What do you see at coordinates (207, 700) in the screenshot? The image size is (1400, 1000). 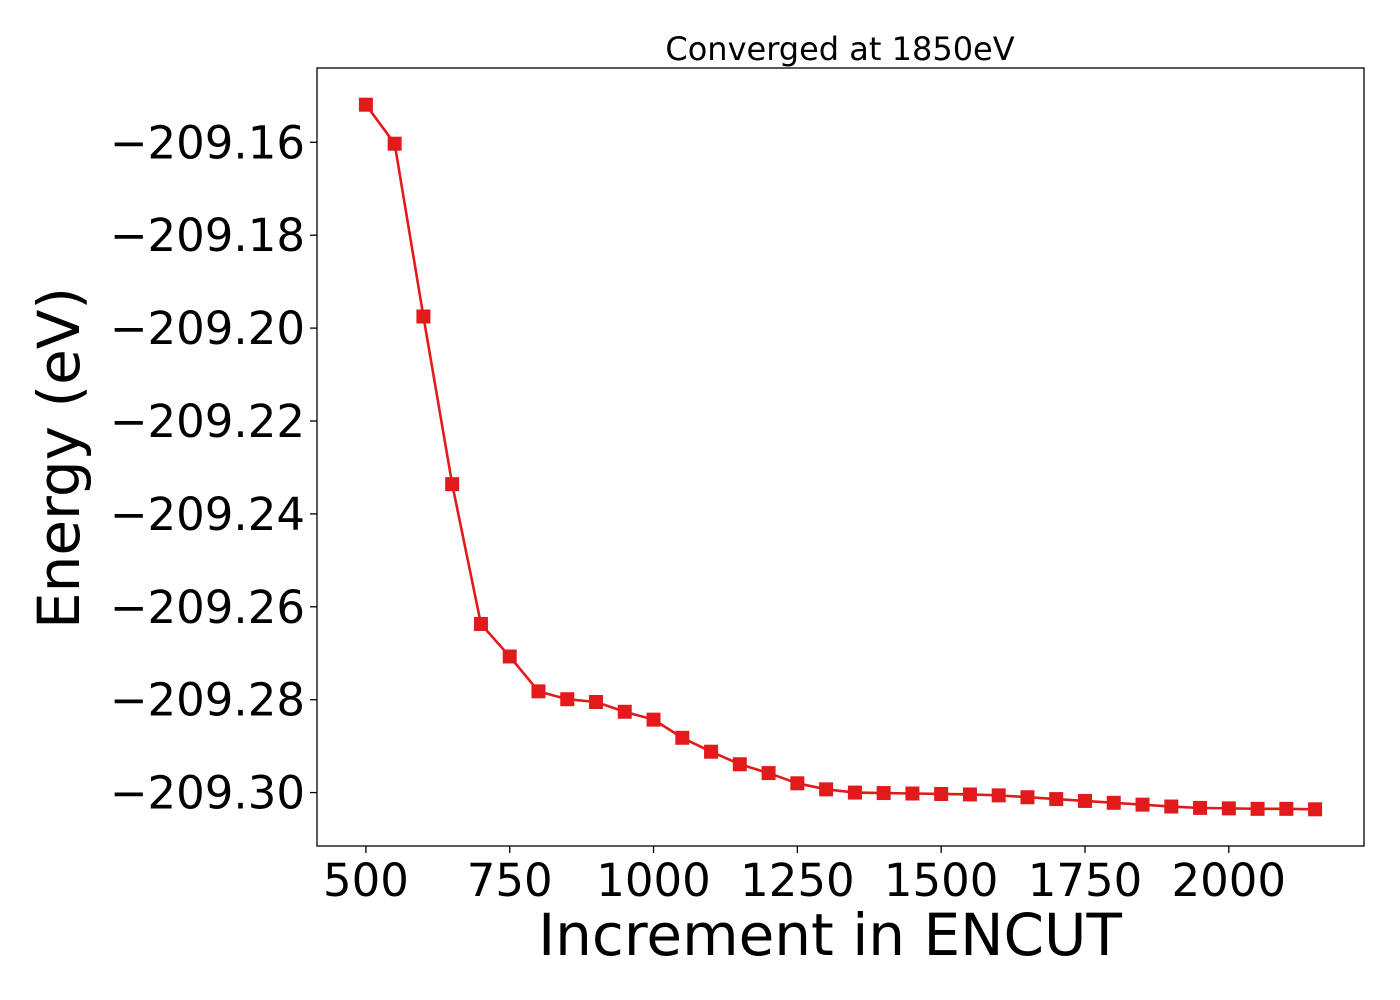 I see `y-tick-label: −209.28` at bounding box center [207, 700].